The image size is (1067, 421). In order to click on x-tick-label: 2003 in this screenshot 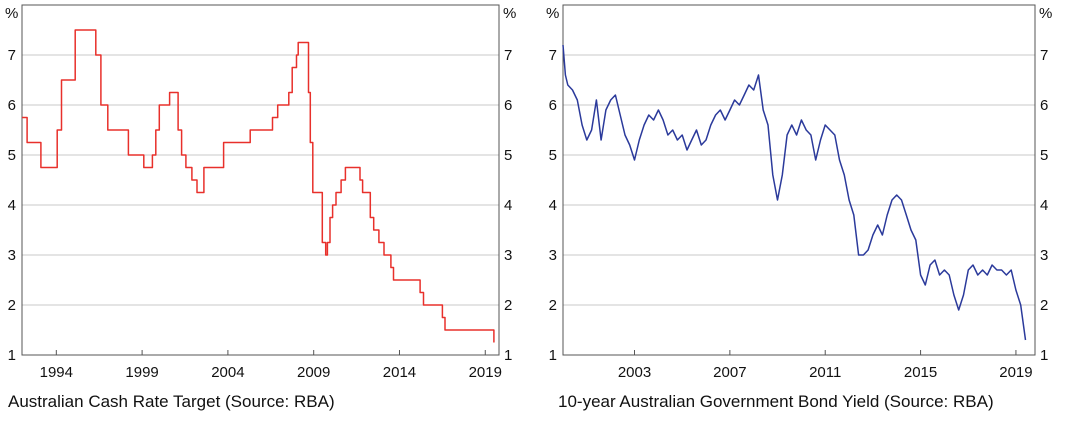, I will do `click(634, 372)`.